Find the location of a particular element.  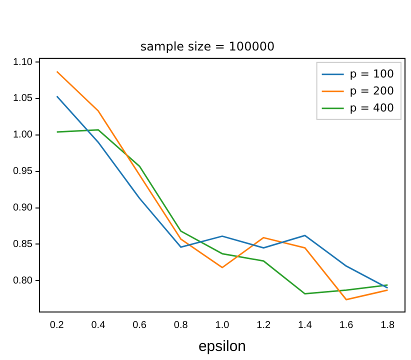

x-tick-label: 1.0 is located at coordinates (222, 325).